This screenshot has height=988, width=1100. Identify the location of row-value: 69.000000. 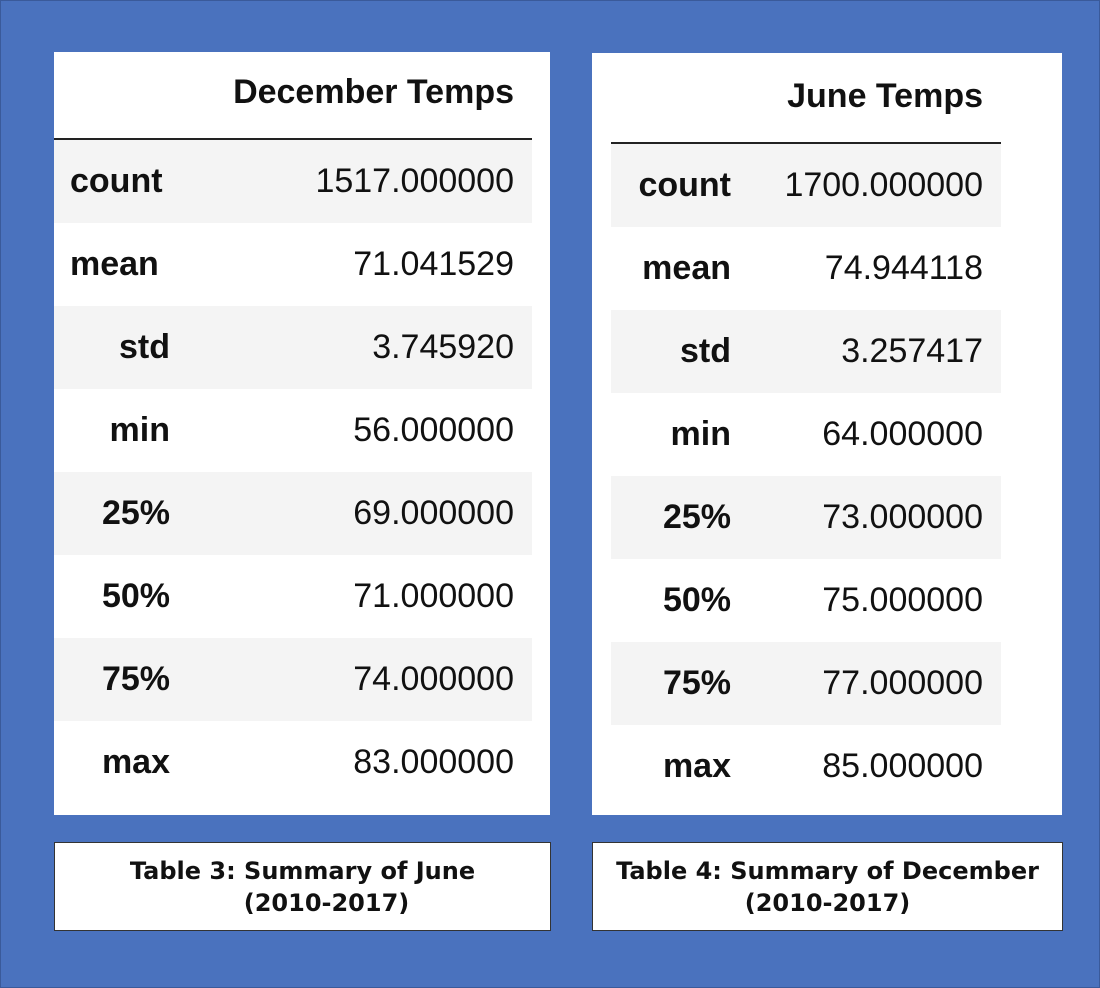
(360, 513).